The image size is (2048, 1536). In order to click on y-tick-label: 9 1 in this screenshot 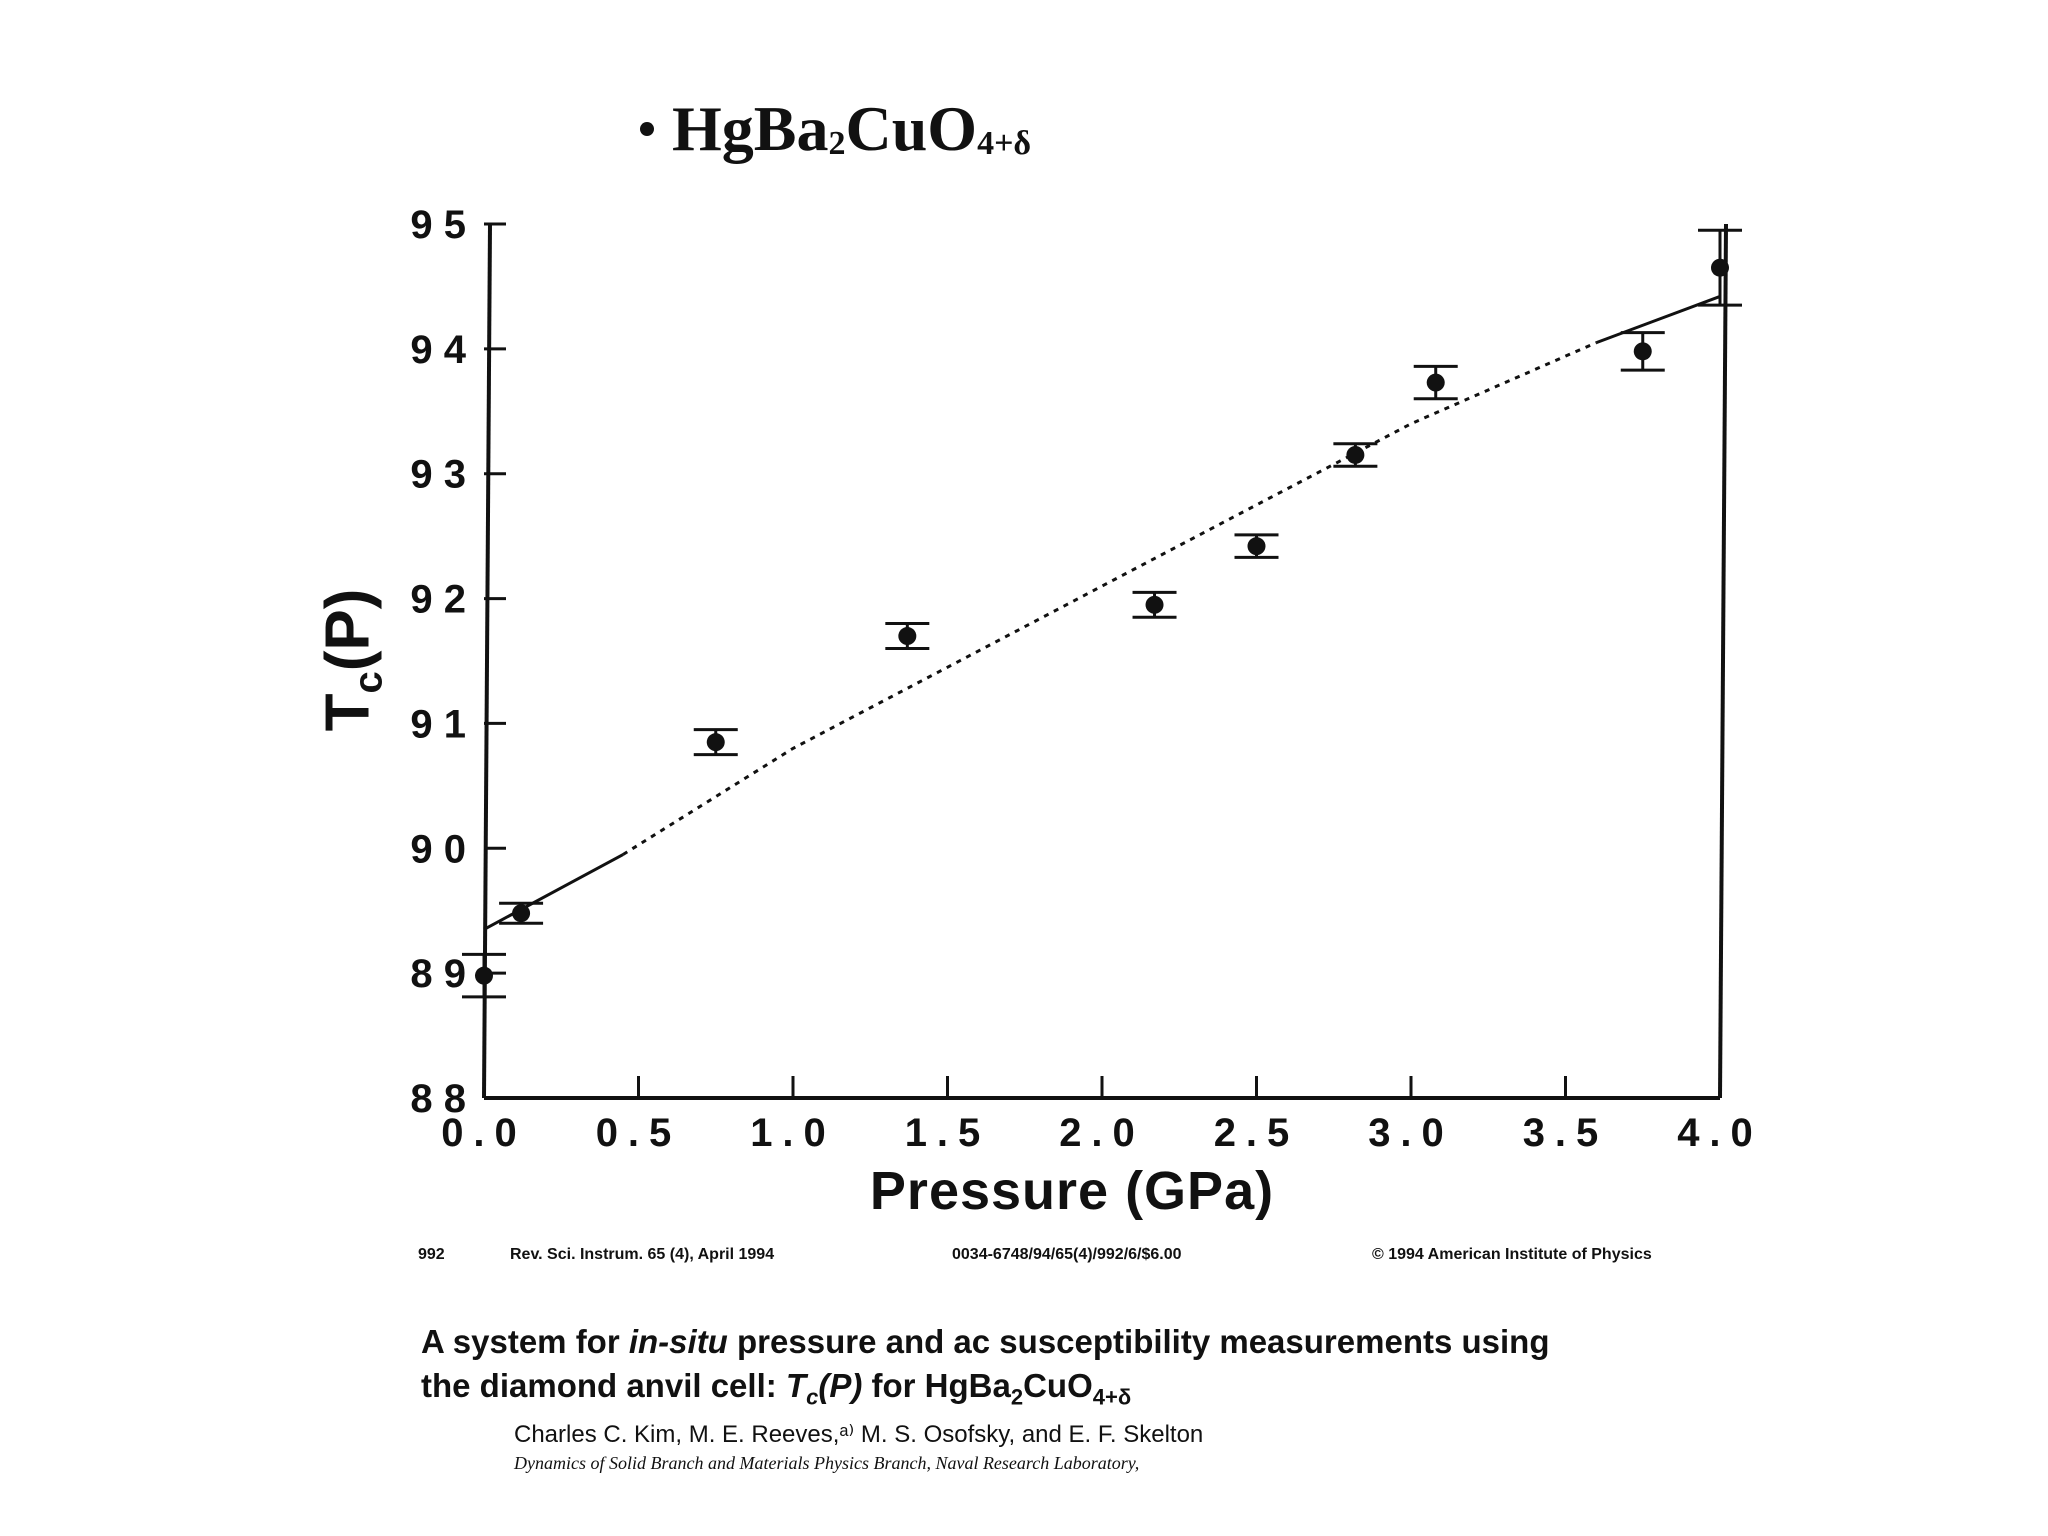, I will do `click(438, 724)`.